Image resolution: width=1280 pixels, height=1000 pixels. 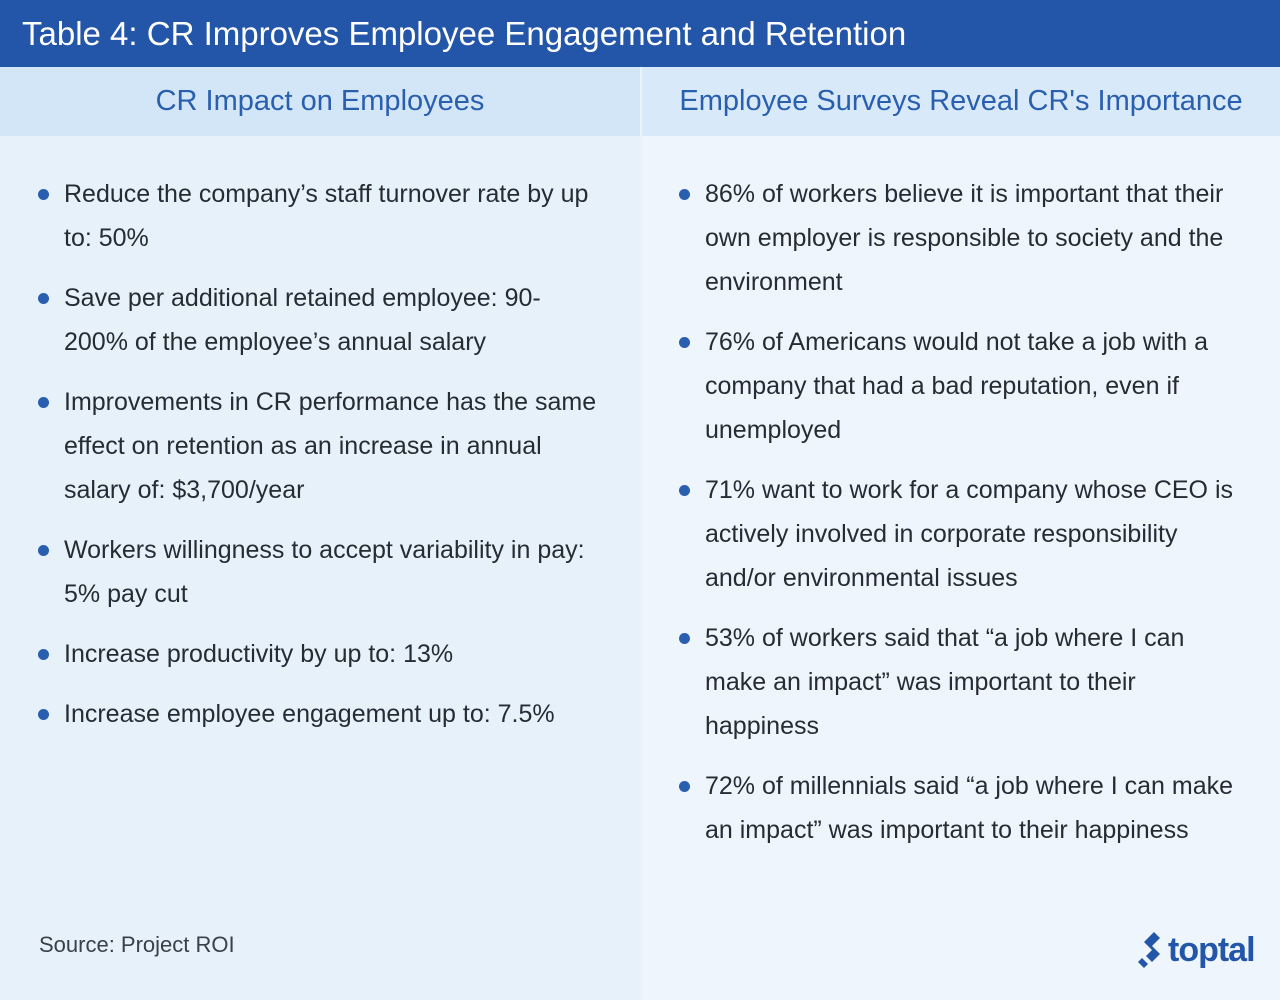 I want to click on source-note: Source: Project ROI, so click(x=137, y=944).